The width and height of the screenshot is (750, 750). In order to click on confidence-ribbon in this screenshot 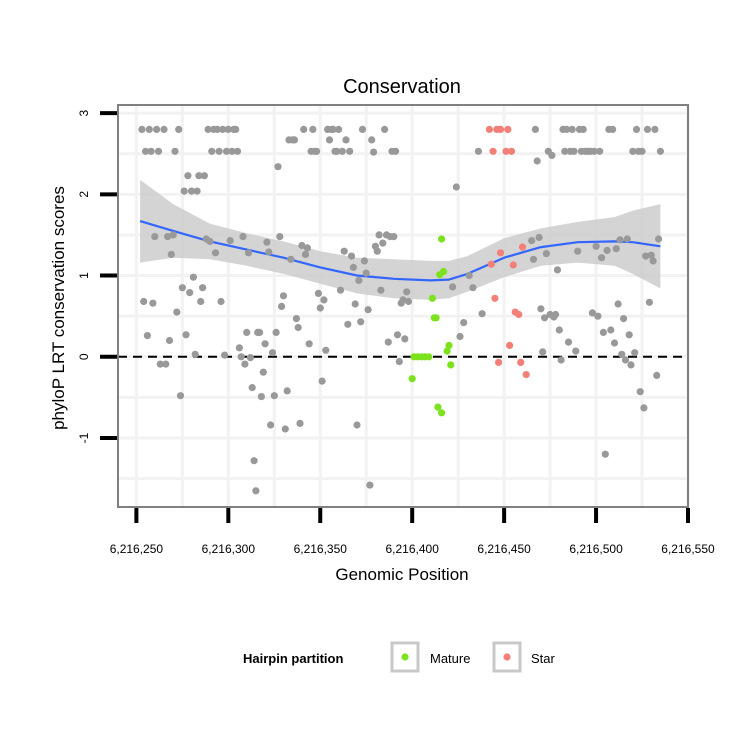, I will do `click(400, 239)`.